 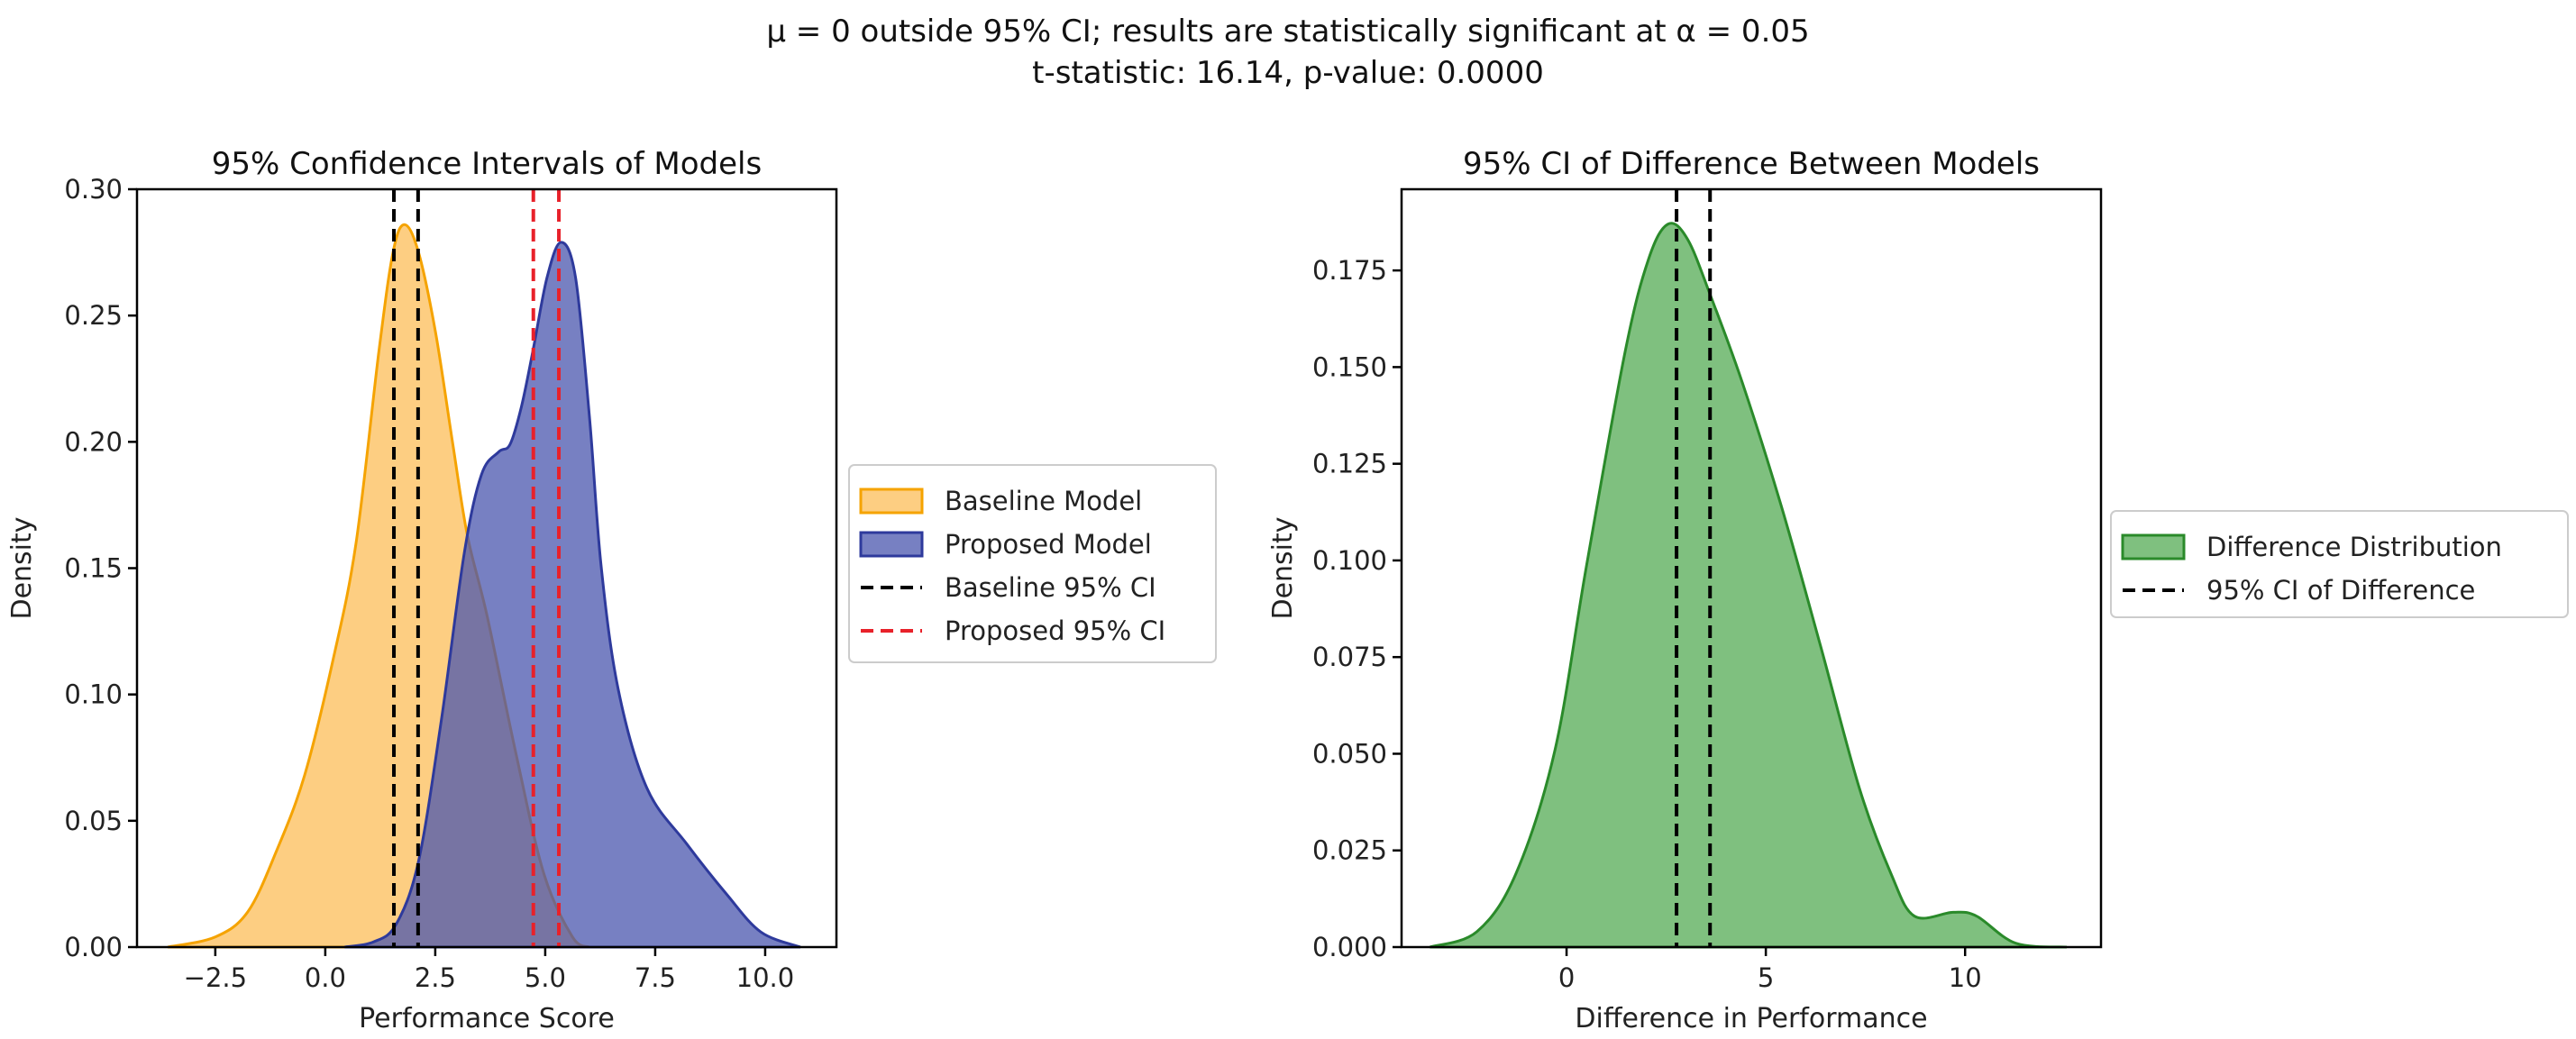 I want to click on y-tick-label: 0.20, so click(x=94, y=441).